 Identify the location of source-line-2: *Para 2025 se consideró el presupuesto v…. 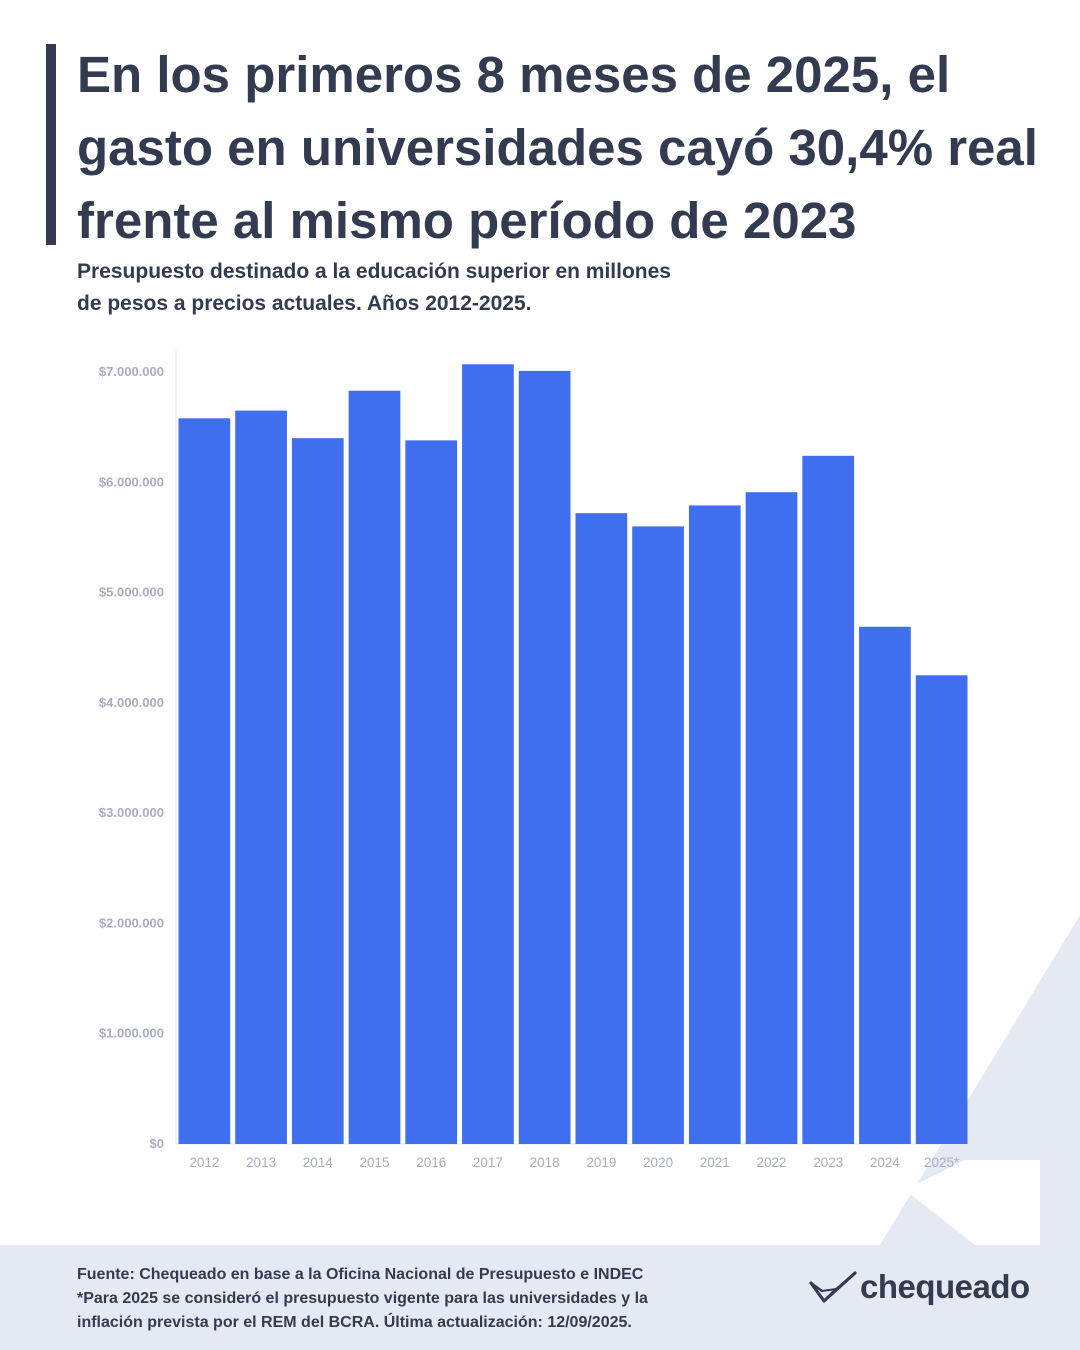
(362, 1298).